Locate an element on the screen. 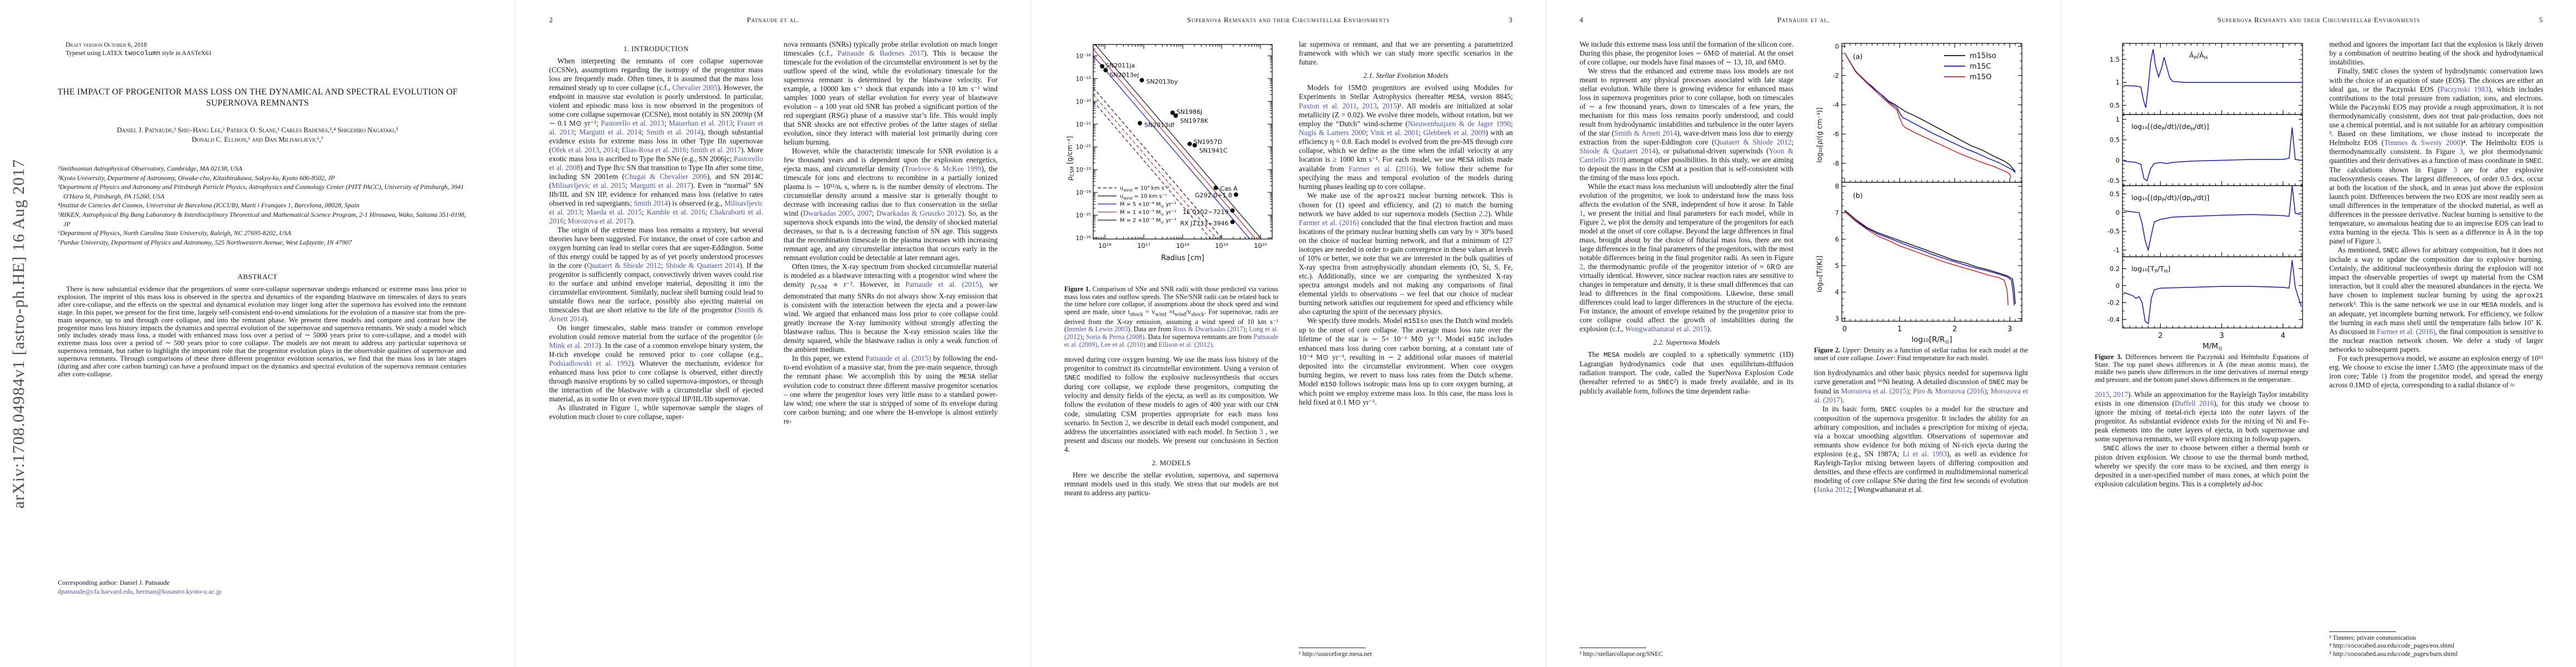  citation-link: Farmer et al. is located at coordinates (1370, 169).